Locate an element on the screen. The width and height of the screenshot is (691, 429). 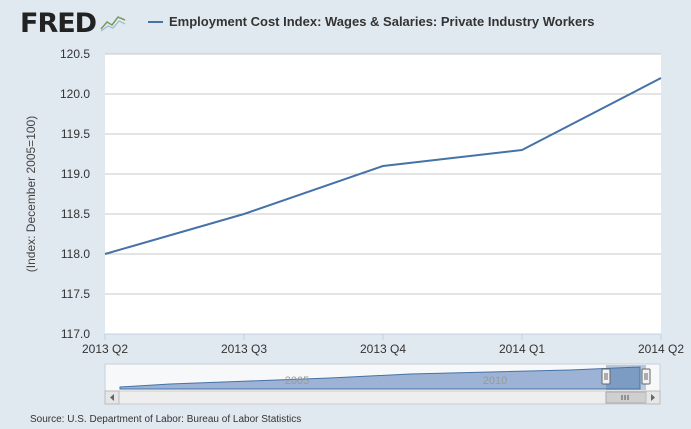
scrollbar is located at coordinates (382, 397).